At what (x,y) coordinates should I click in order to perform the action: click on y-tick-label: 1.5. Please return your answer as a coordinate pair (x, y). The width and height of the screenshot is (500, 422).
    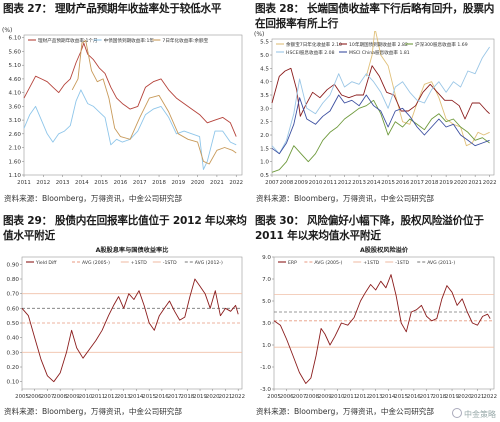
    Looking at the image, I should click on (264, 149).